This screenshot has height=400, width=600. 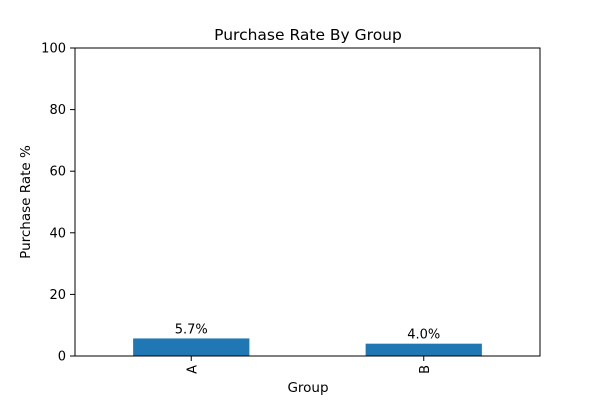 I want to click on bar-A, so click(x=191, y=347).